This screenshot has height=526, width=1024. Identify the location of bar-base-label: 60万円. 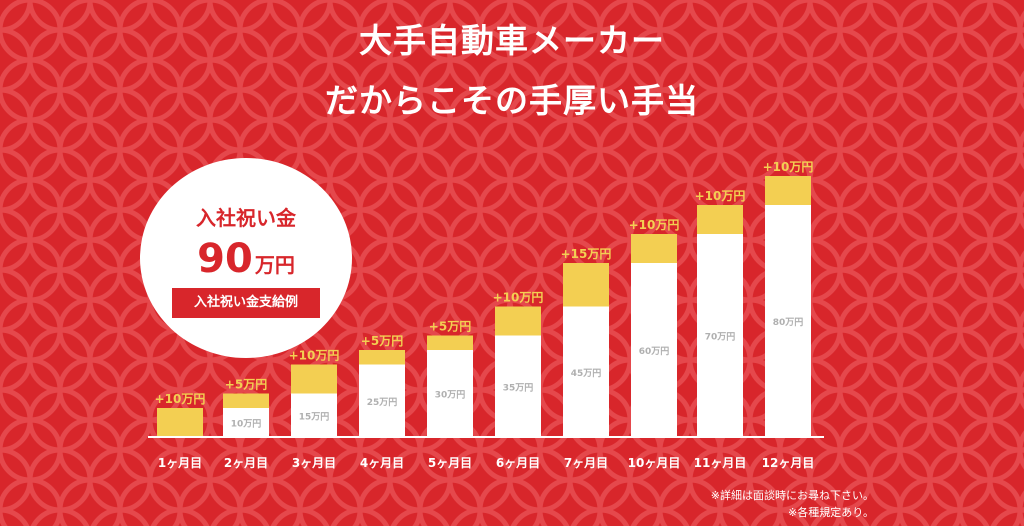
(654, 351).